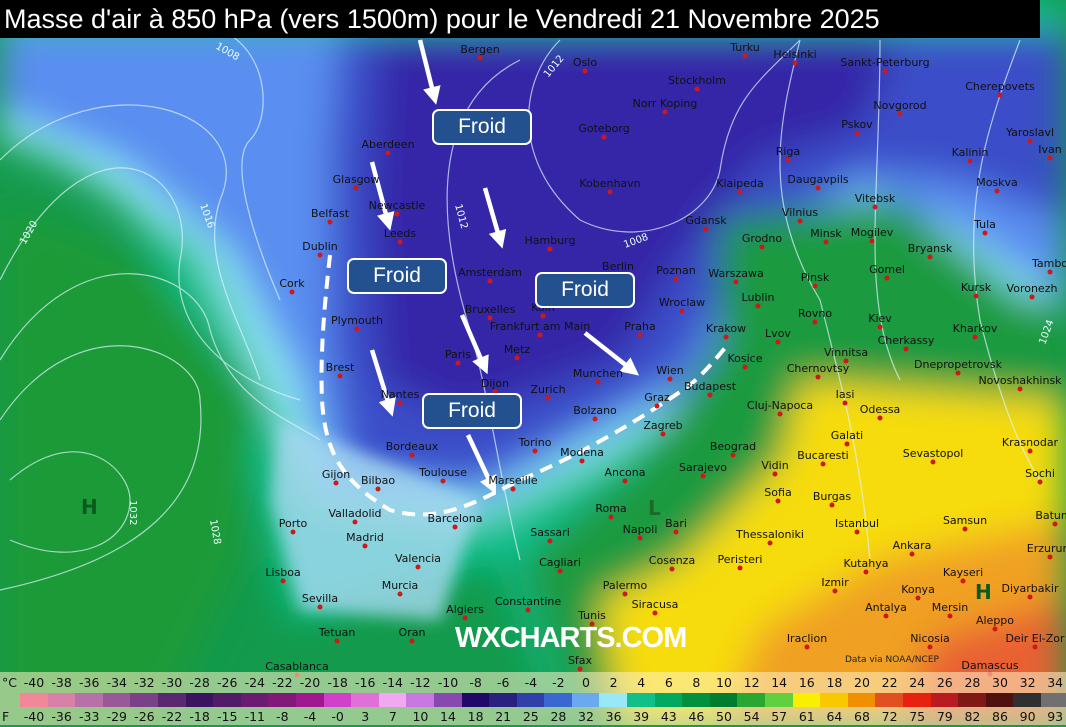  What do you see at coordinates (429, 72) in the screenshot?
I see `arrow` at bounding box center [429, 72].